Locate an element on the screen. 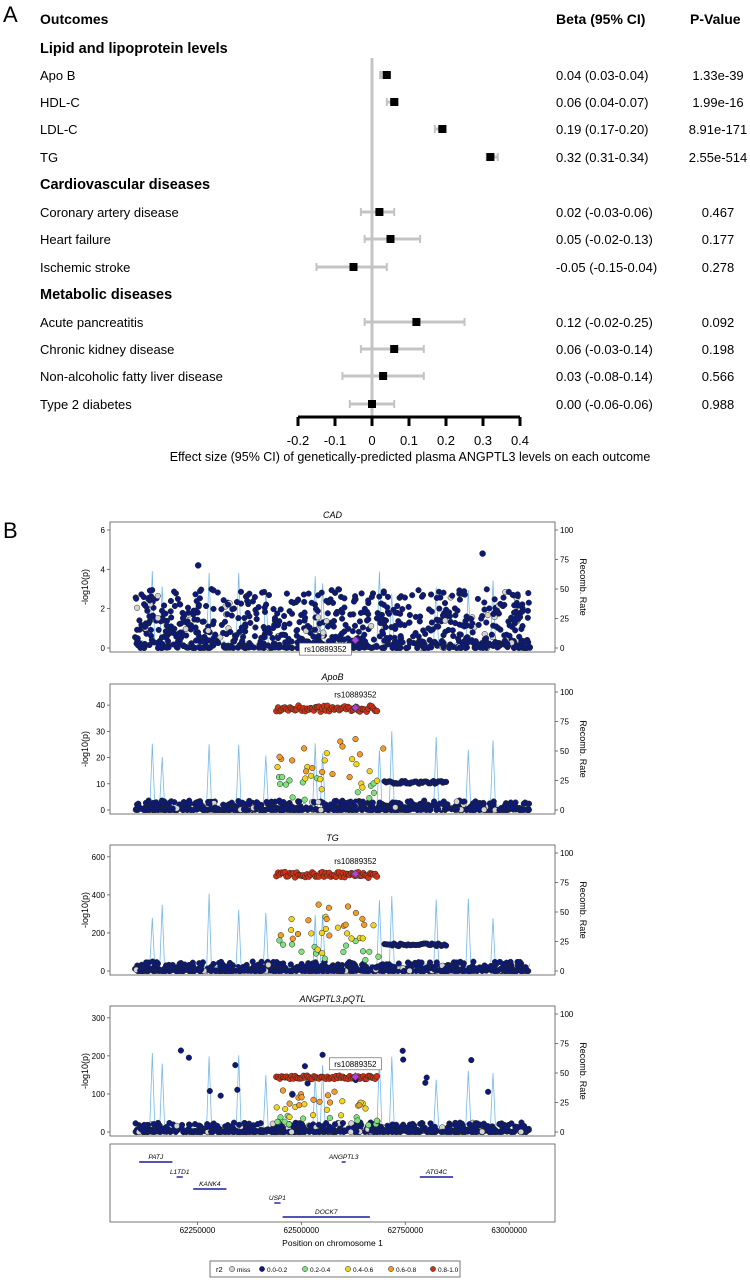 The width and height of the screenshot is (750, 1280). legend-swatch is located at coordinates (305, 1269).